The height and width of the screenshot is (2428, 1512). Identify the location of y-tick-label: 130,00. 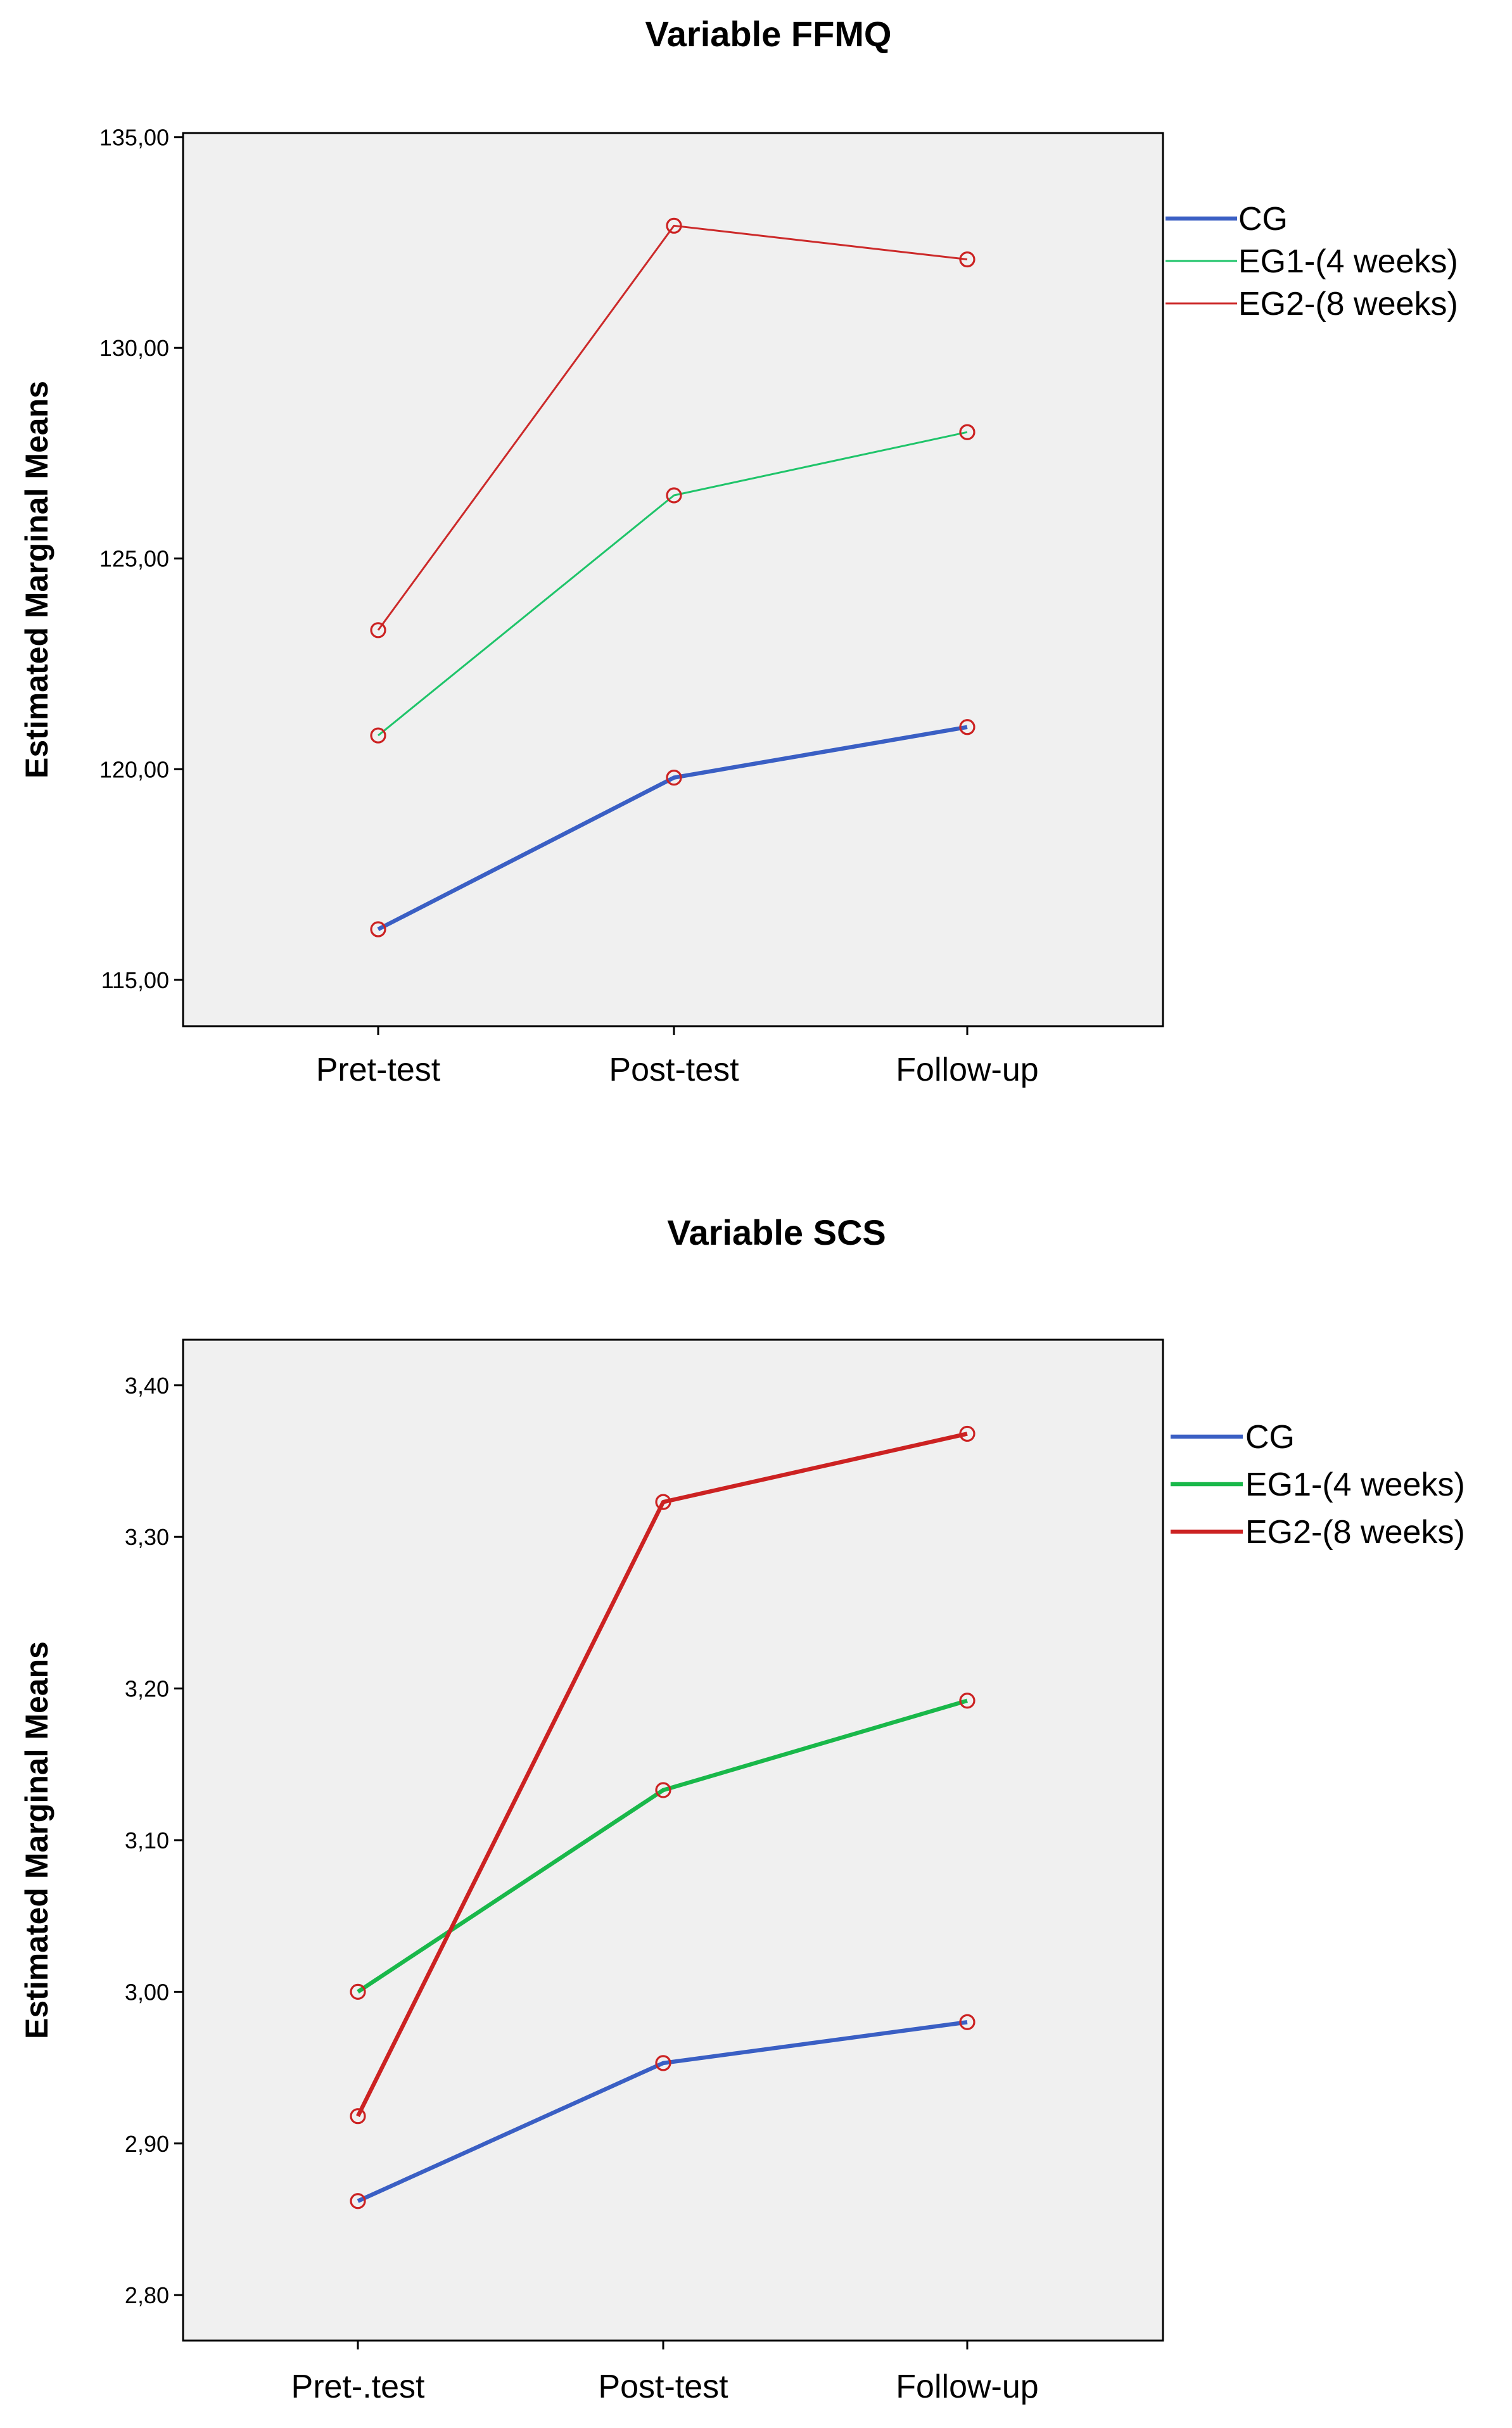
(134, 348).